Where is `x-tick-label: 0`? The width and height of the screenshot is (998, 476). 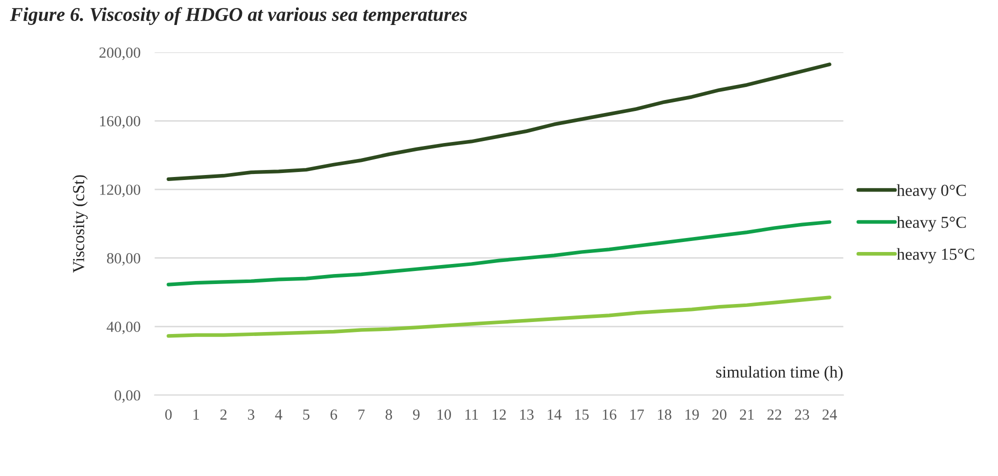 x-tick-label: 0 is located at coordinates (168, 414).